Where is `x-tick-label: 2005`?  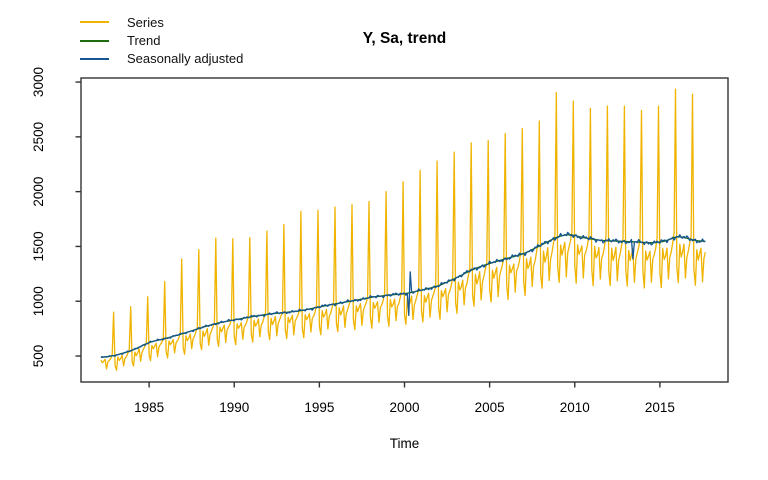 x-tick-label: 2005 is located at coordinates (490, 407).